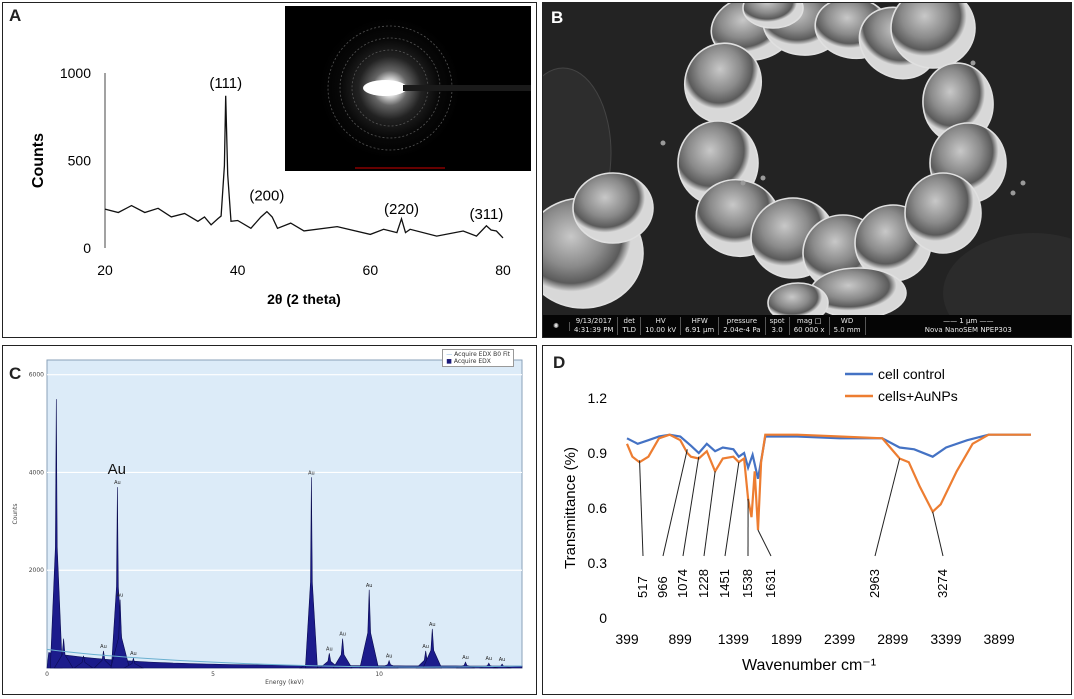 The width and height of the screenshot is (1074, 699). What do you see at coordinates (503, 270) in the screenshot?
I see `x-tick-label: 80` at bounding box center [503, 270].